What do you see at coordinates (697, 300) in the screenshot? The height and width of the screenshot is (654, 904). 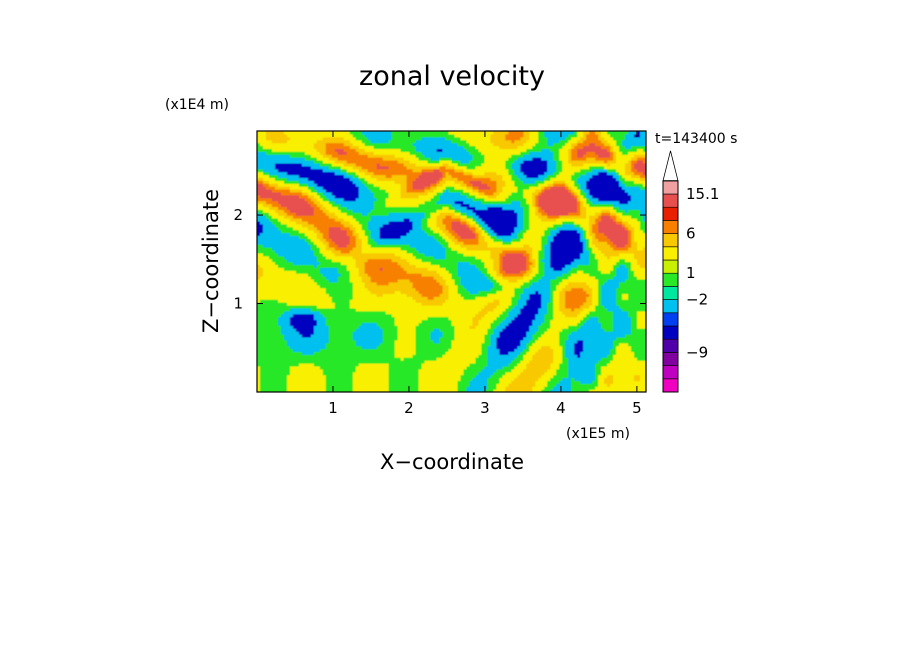 I see `colorbar-label: −2` at bounding box center [697, 300].